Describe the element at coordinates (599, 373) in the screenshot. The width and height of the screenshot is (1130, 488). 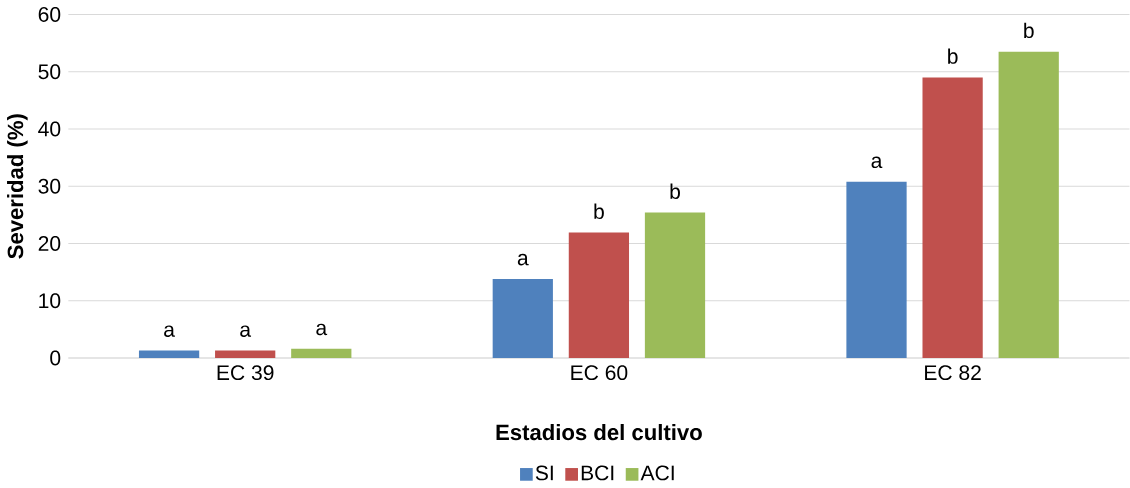
I see `x-tick-label: EC 60` at that location.